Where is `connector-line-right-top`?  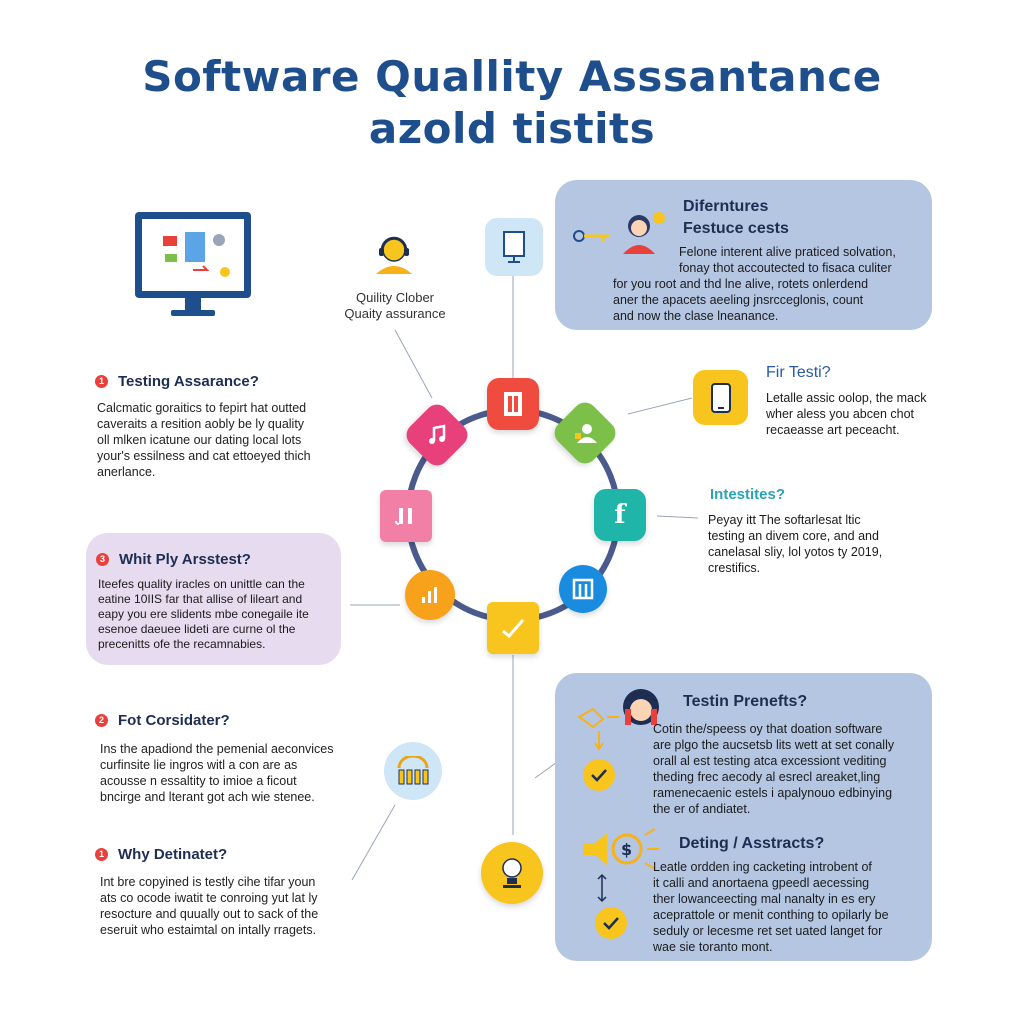
connector-line-right-top is located at coordinates (660, 406).